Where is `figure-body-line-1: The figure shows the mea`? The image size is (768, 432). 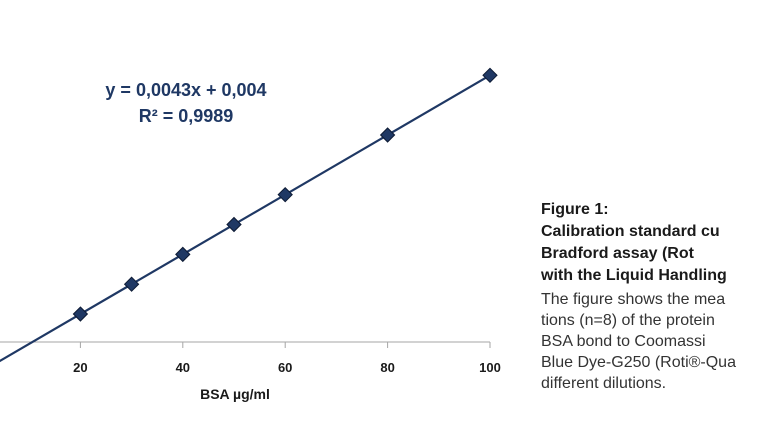 figure-body-line-1: The figure shows the mea is located at coordinates (633, 299).